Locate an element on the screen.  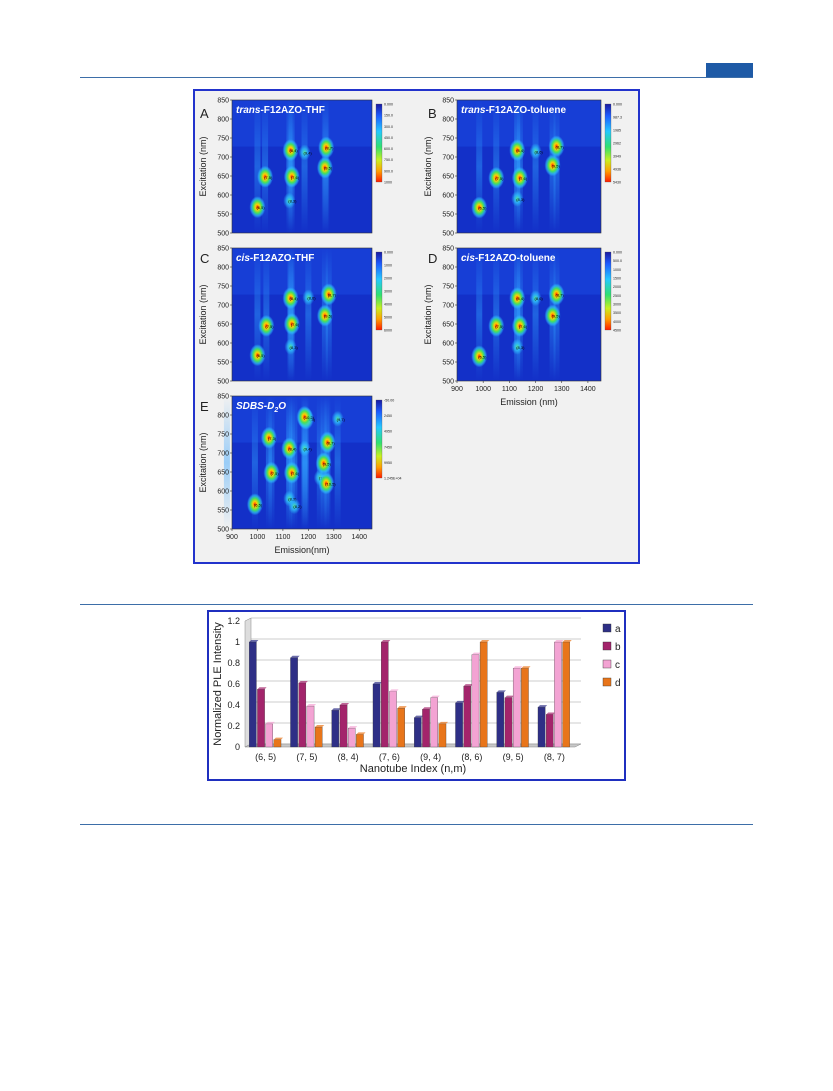
colorbar-label: 2962 is located at coordinates (617, 144).